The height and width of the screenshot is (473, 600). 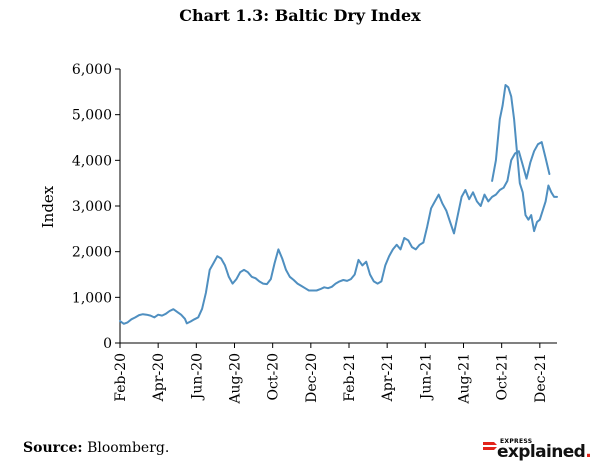 I want to click on x-tick-label: Aug-21, so click(x=464, y=379).